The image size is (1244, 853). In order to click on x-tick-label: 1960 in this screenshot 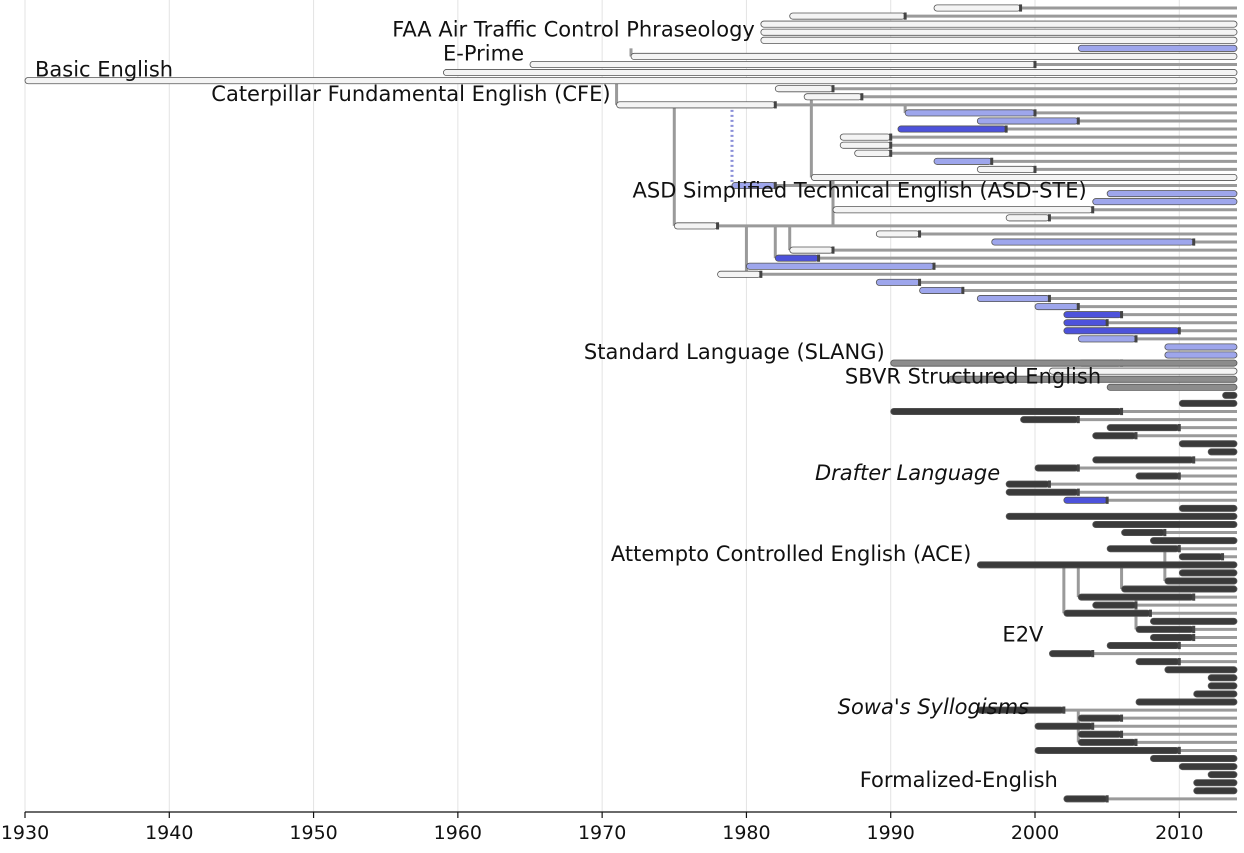, I will do `click(458, 833)`.